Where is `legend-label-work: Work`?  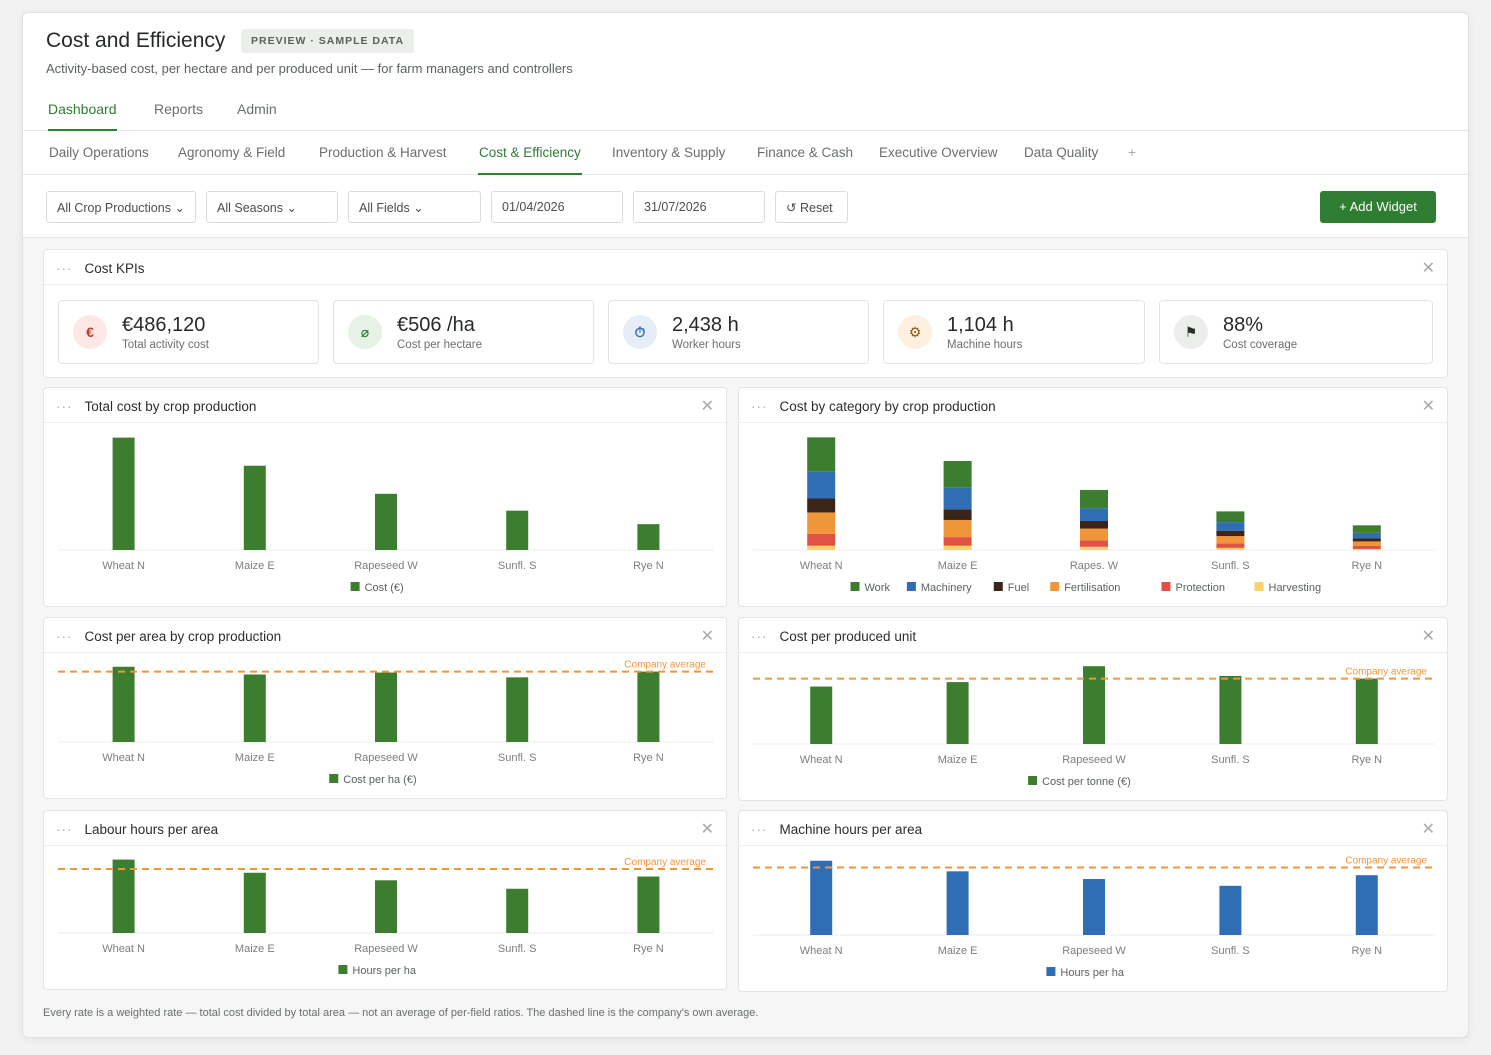 legend-label-work: Work is located at coordinates (878, 588).